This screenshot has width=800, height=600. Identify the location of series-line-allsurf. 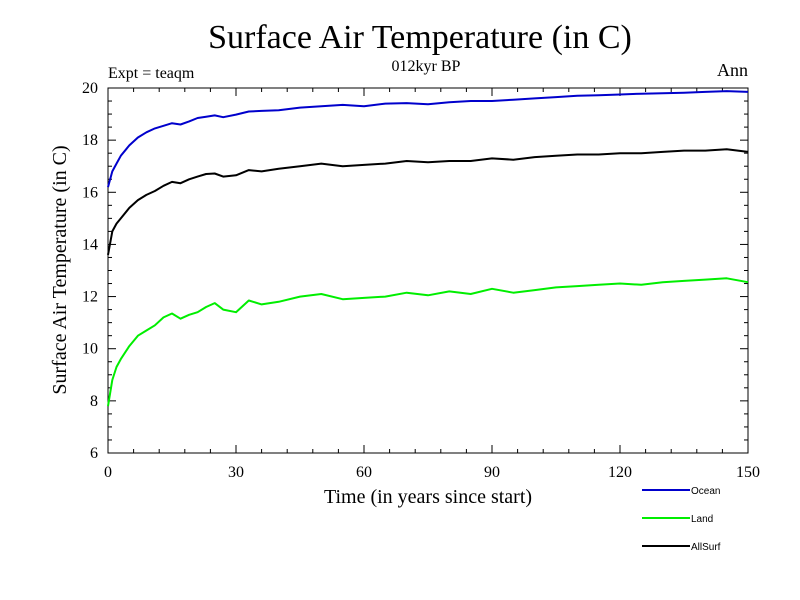
(428, 202).